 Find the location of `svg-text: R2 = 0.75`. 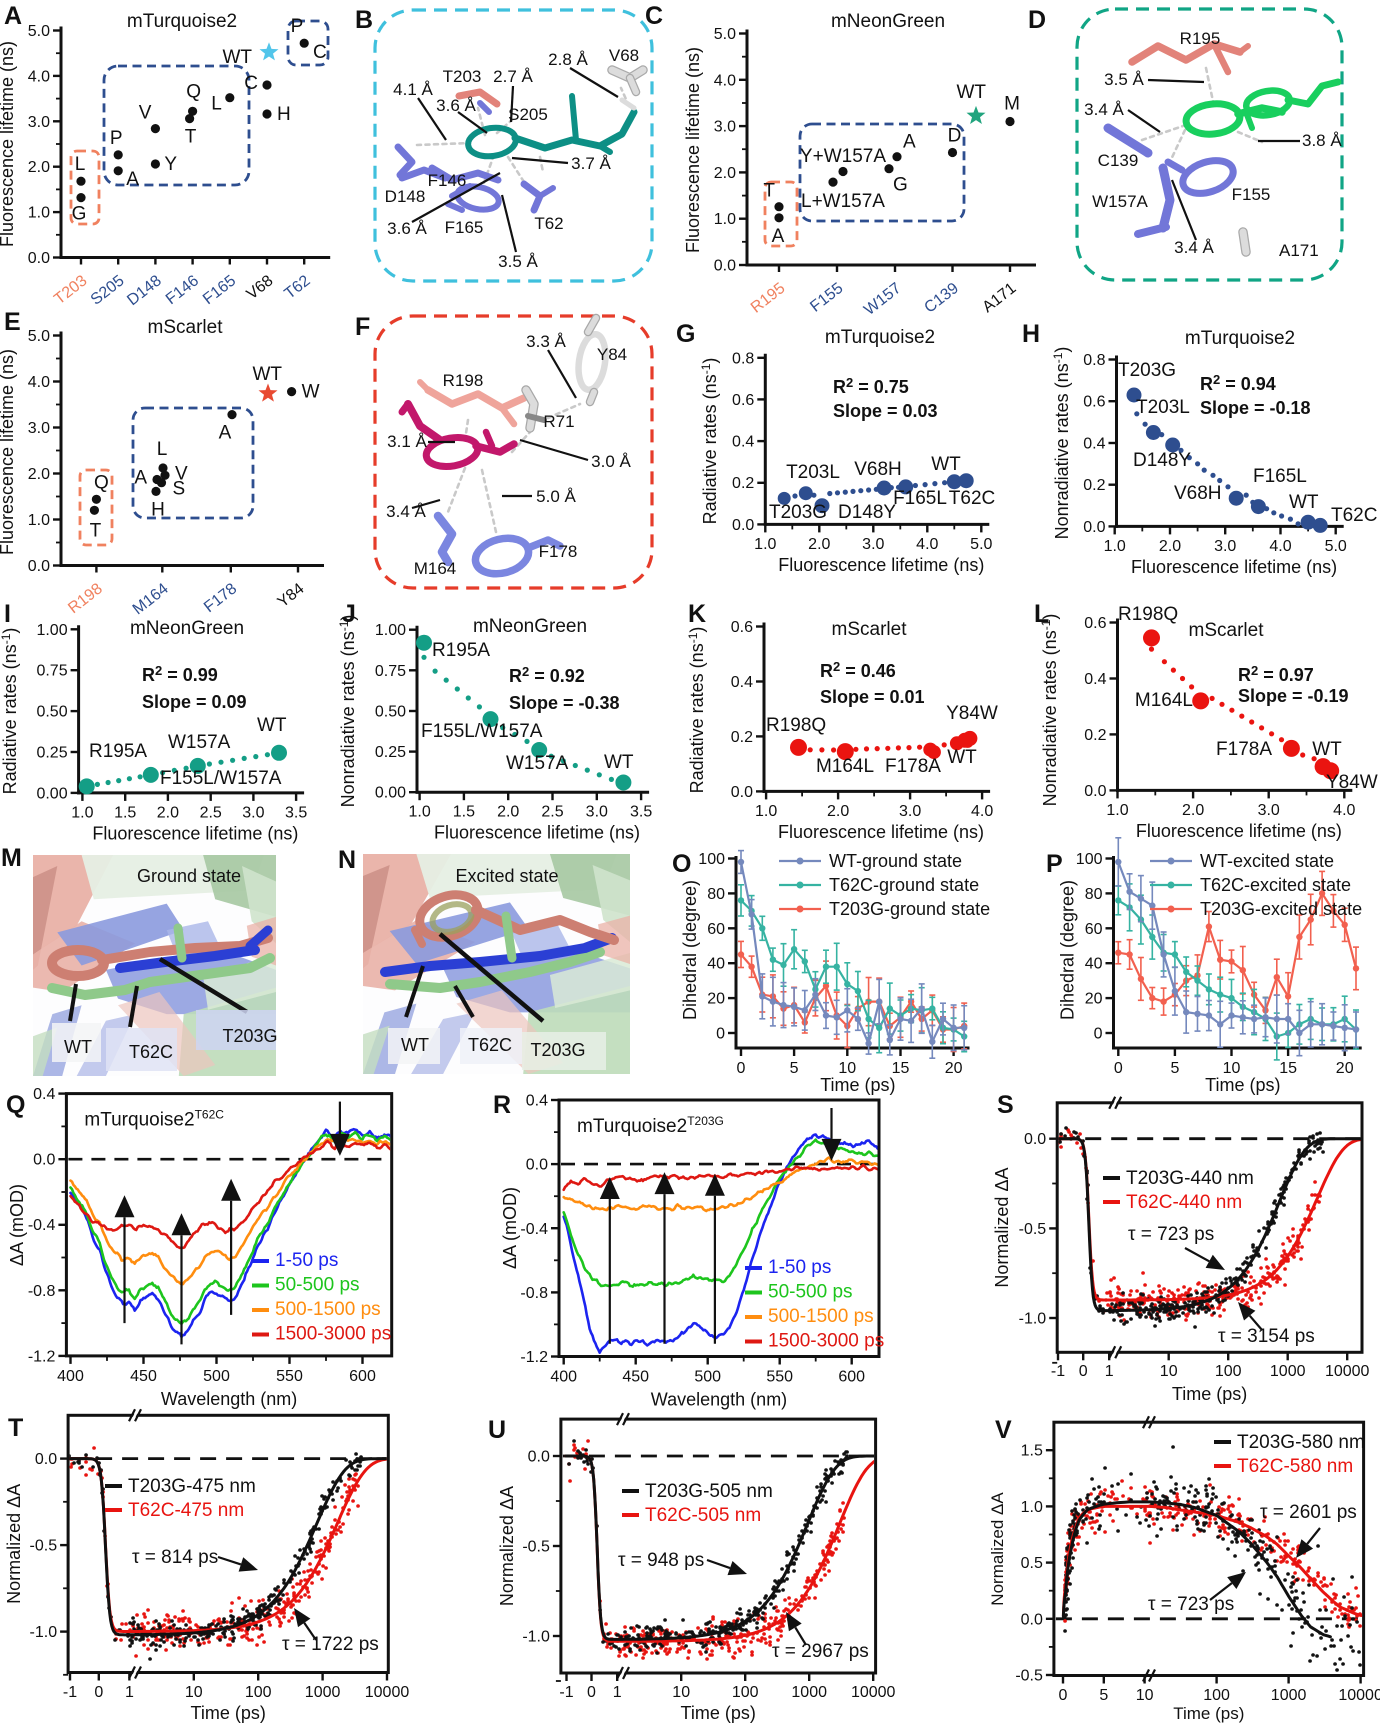

svg-text: R2 = 0.75 is located at coordinates (871, 386).